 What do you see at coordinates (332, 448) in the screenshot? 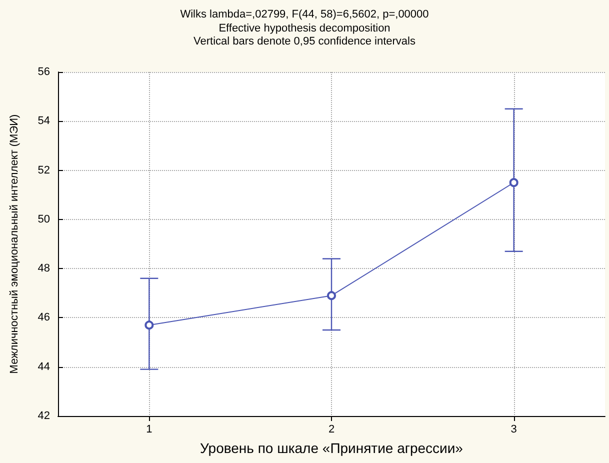
I see `x-axis-title: Уровень по шкале «Принятие агрессии»` at bounding box center [332, 448].